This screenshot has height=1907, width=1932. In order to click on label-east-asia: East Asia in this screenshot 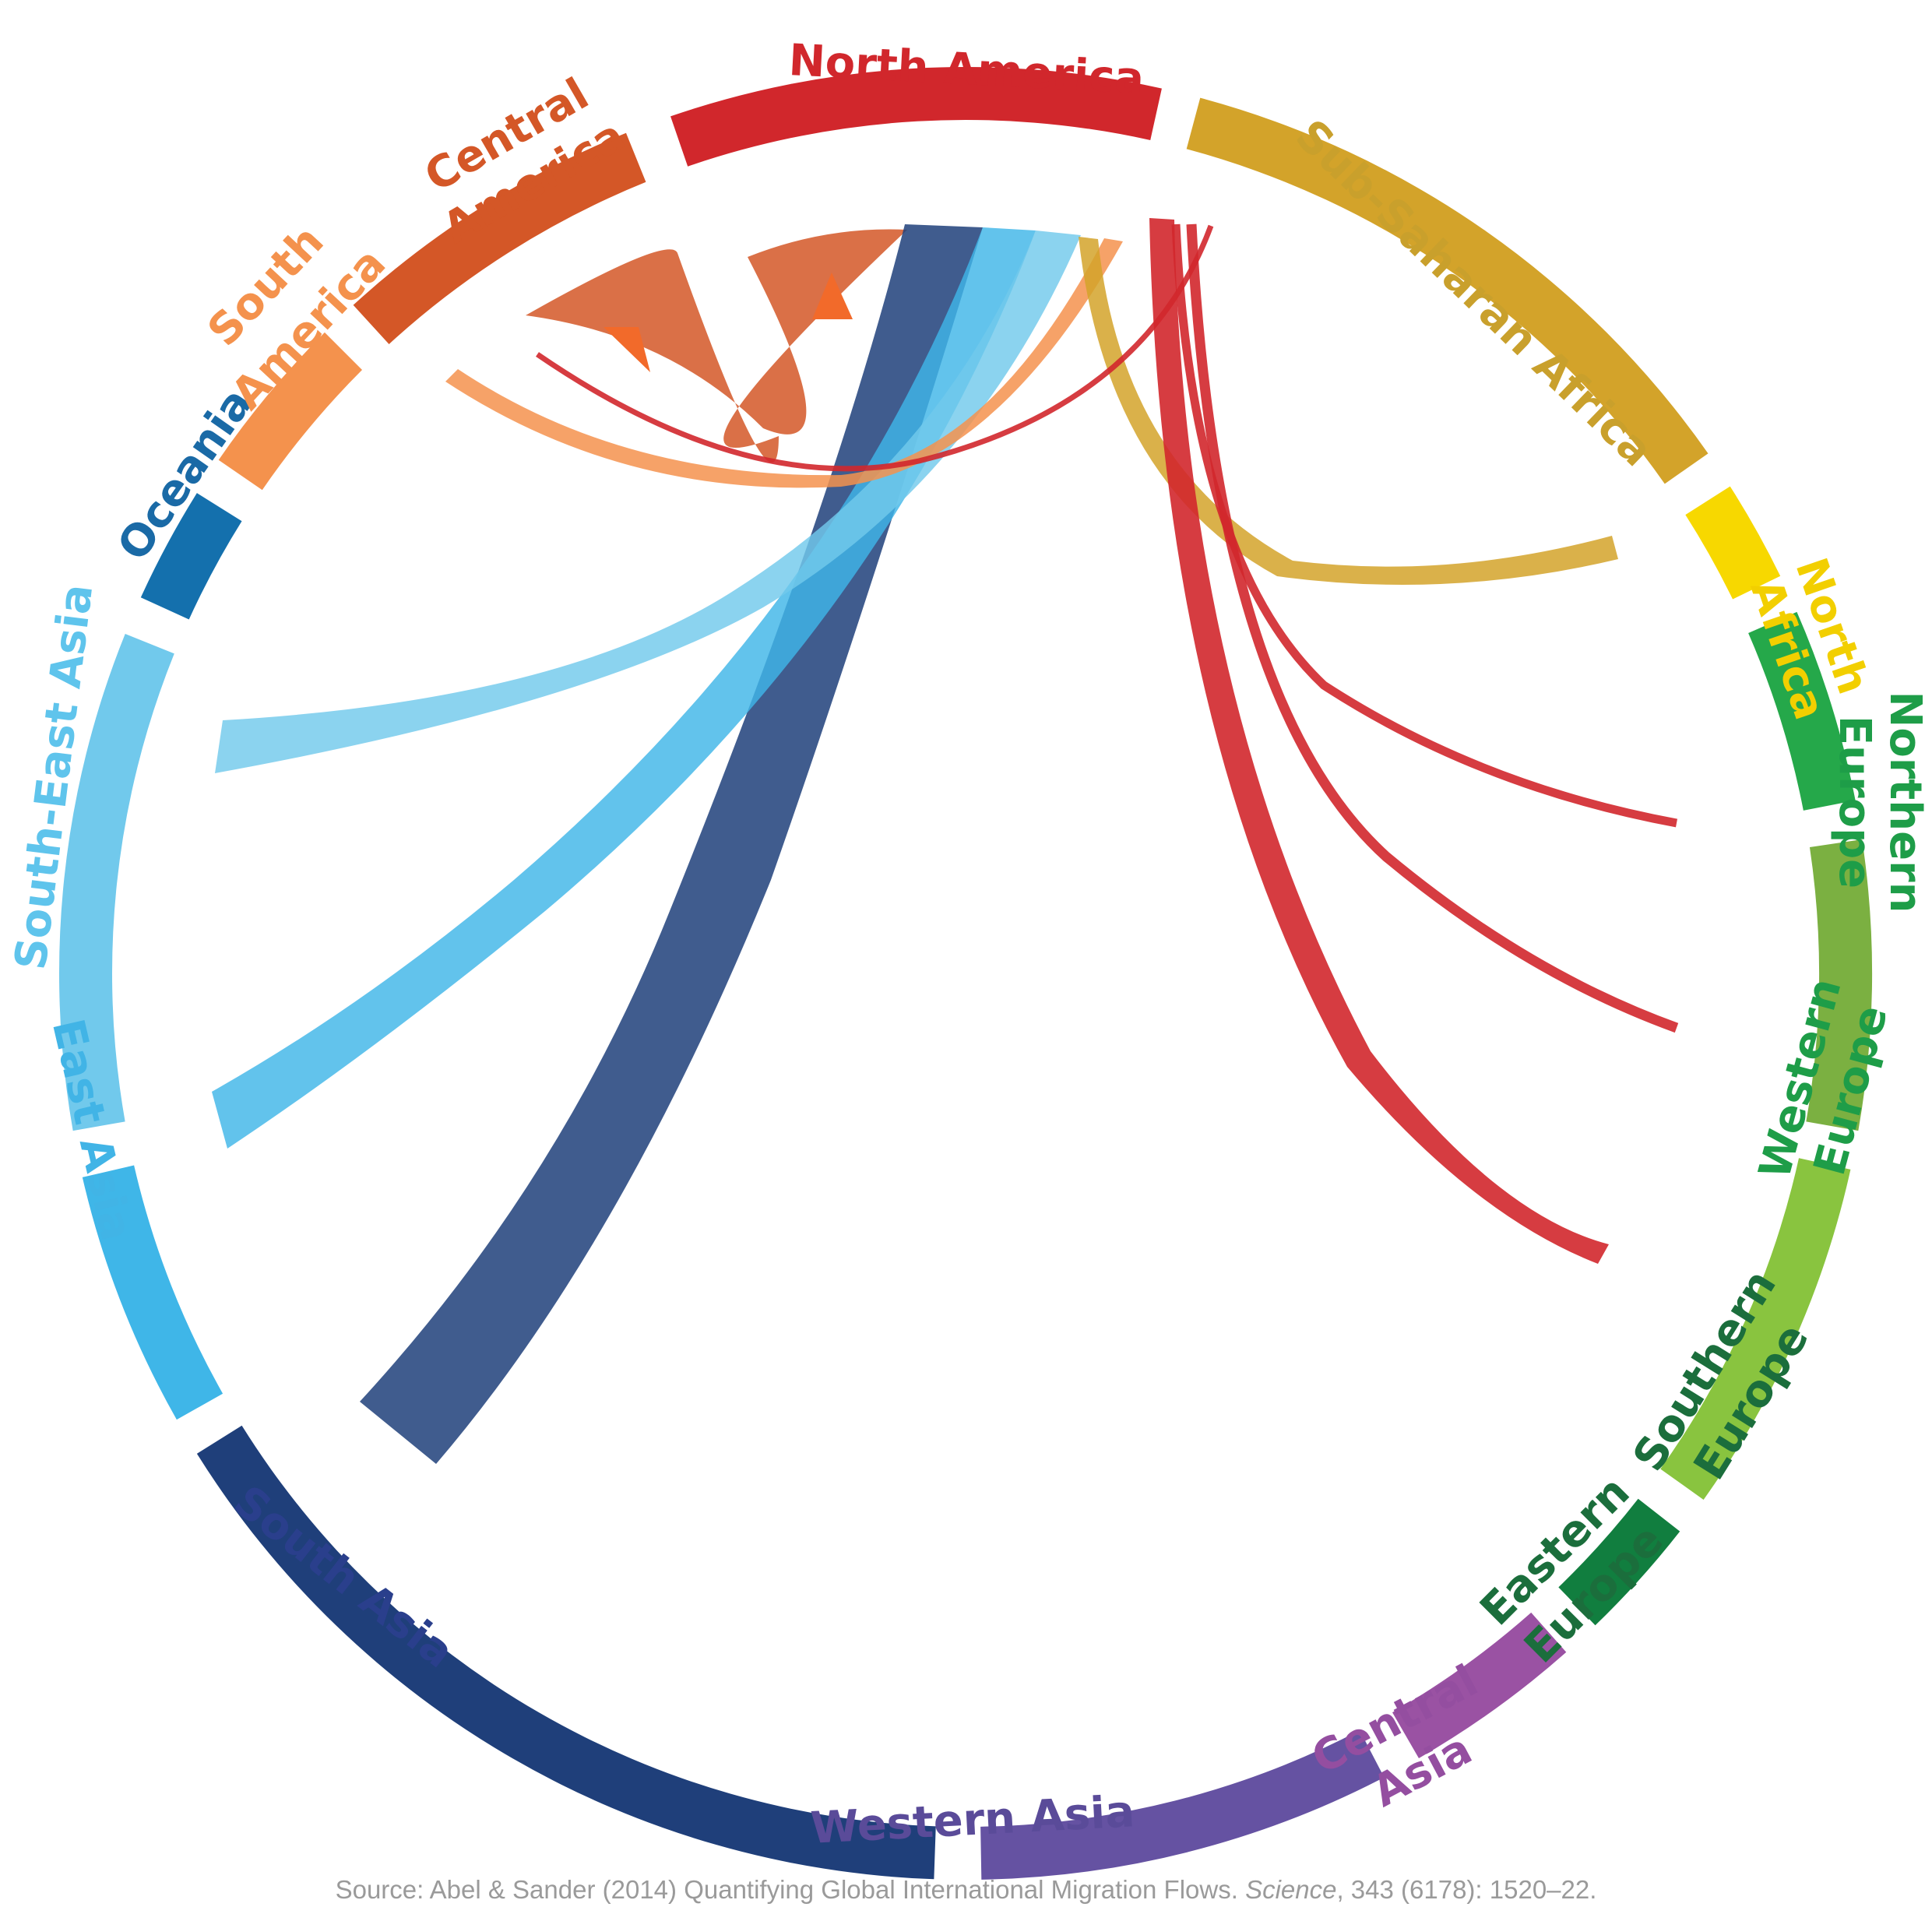, I will do `click(92, 1130)`.